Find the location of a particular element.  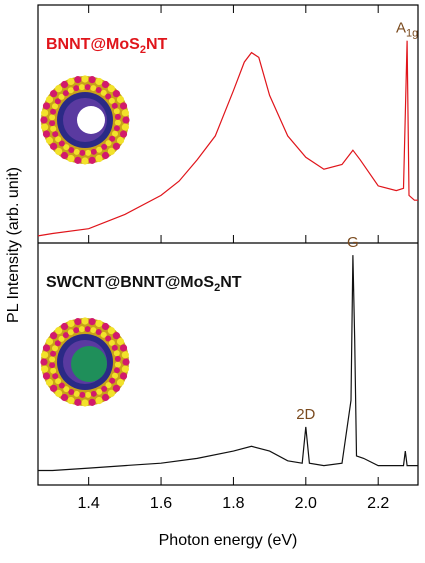

x-tick-label: 2.2 is located at coordinates (378, 503).